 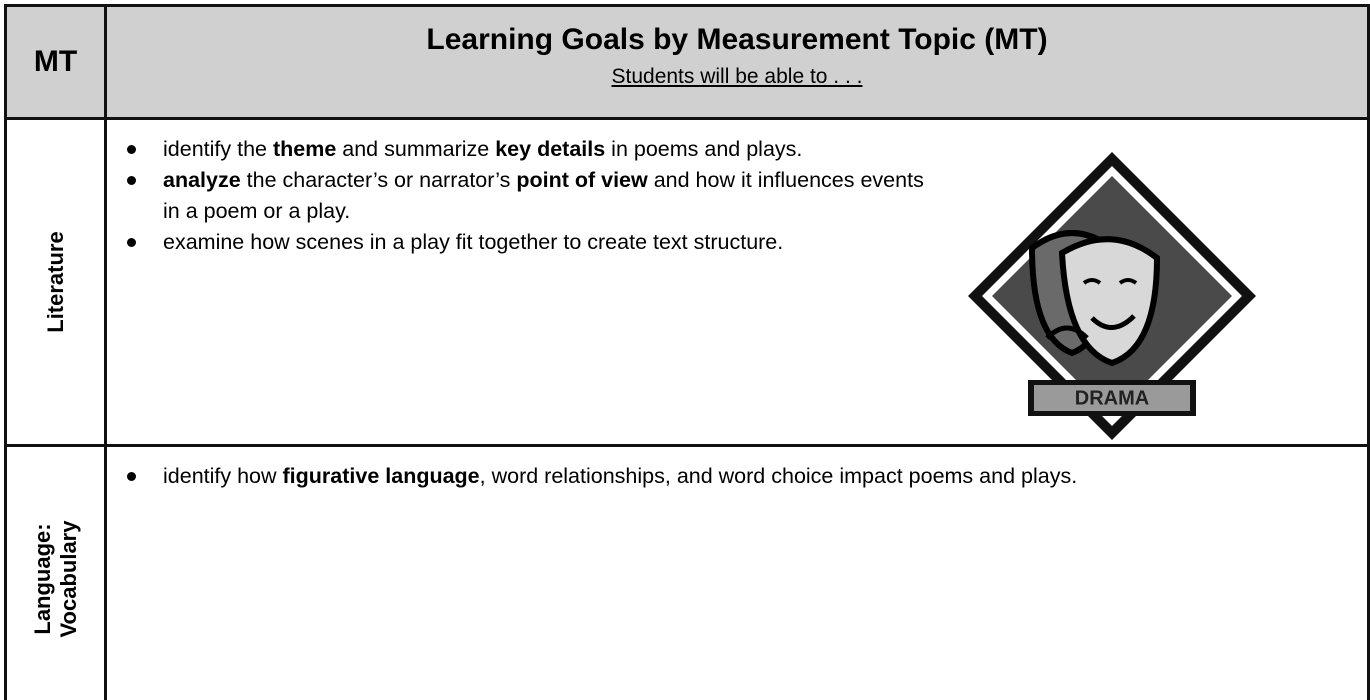 I want to click on topic-line: Literature, so click(x=55, y=282).